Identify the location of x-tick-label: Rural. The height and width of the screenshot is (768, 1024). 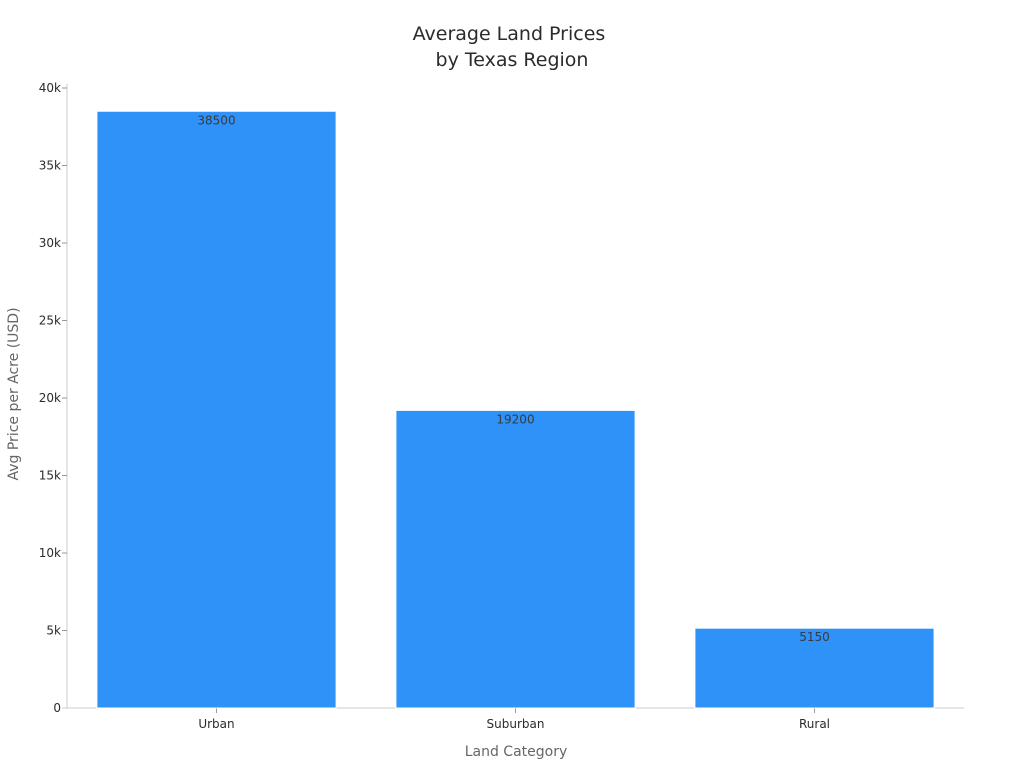
(814, 724).